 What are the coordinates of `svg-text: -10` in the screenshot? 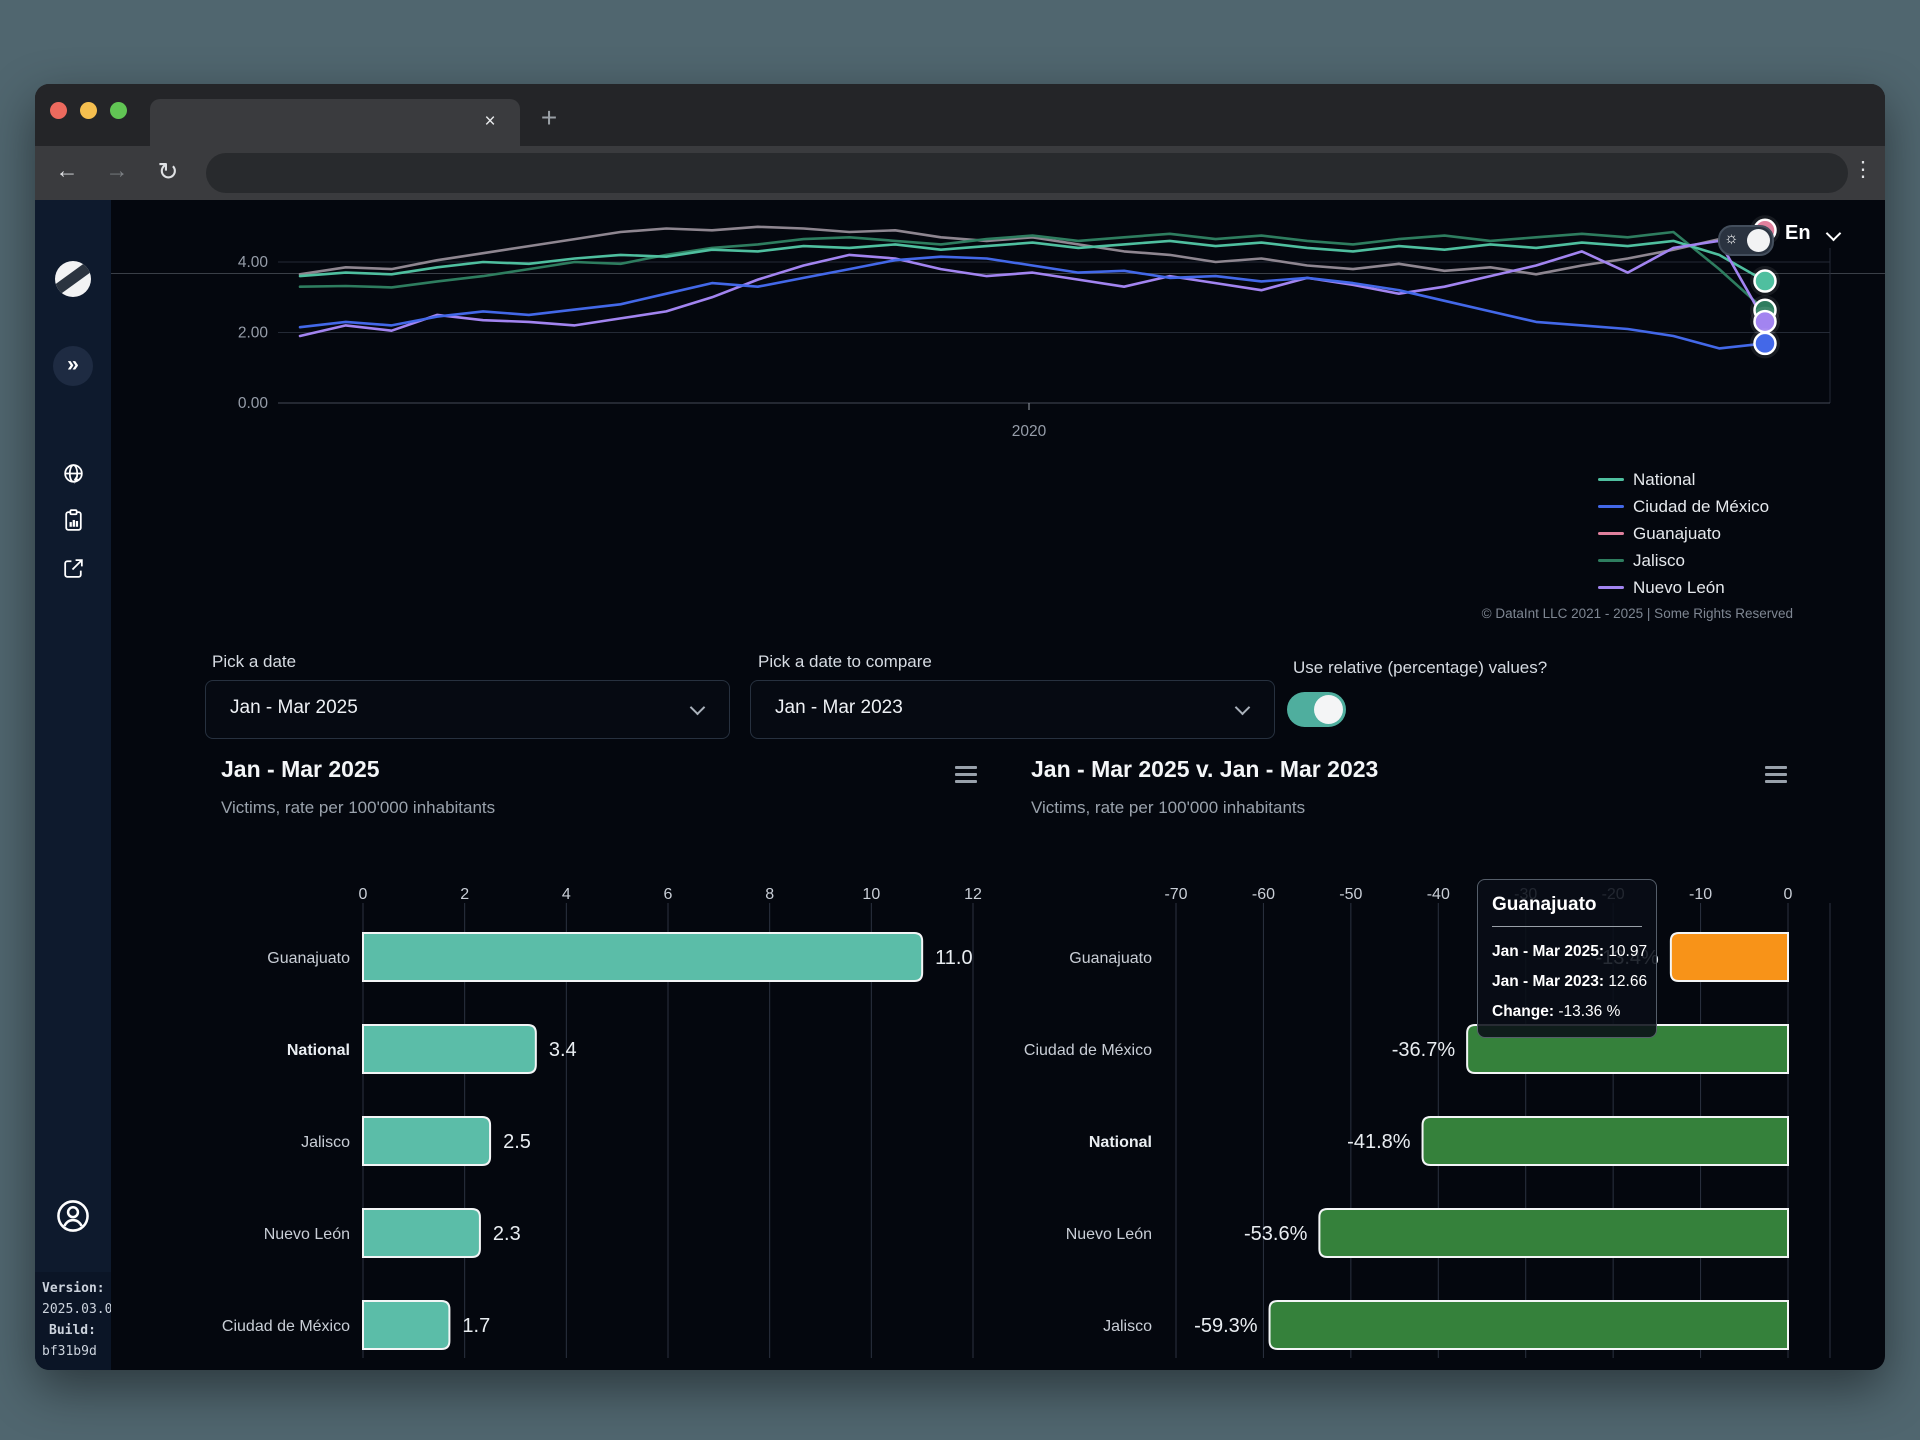 It's located at (1700, 894).